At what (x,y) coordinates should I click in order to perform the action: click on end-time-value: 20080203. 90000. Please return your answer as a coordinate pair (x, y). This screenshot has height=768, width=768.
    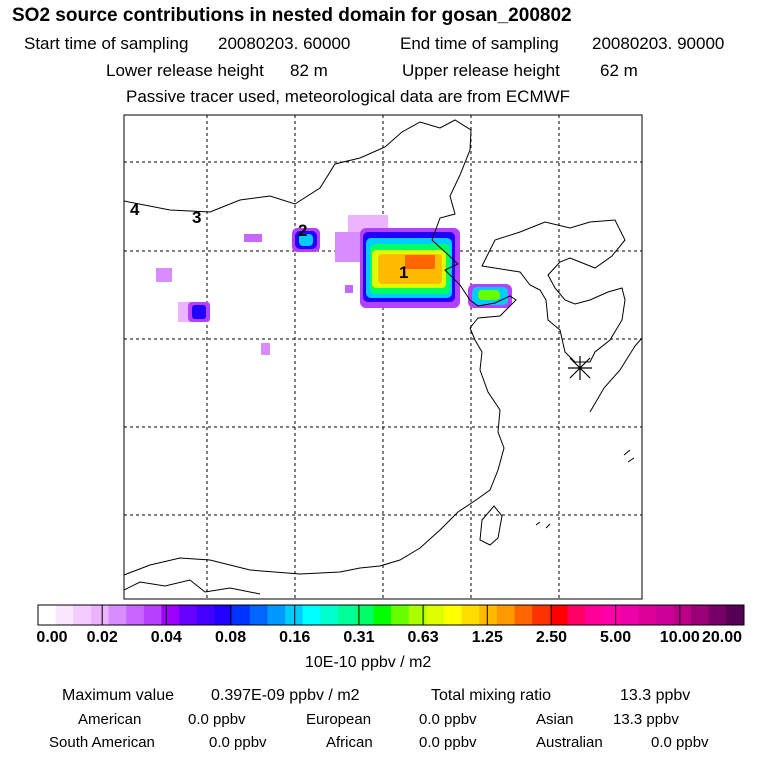
    Looking at the image, I should click on (658, 43).